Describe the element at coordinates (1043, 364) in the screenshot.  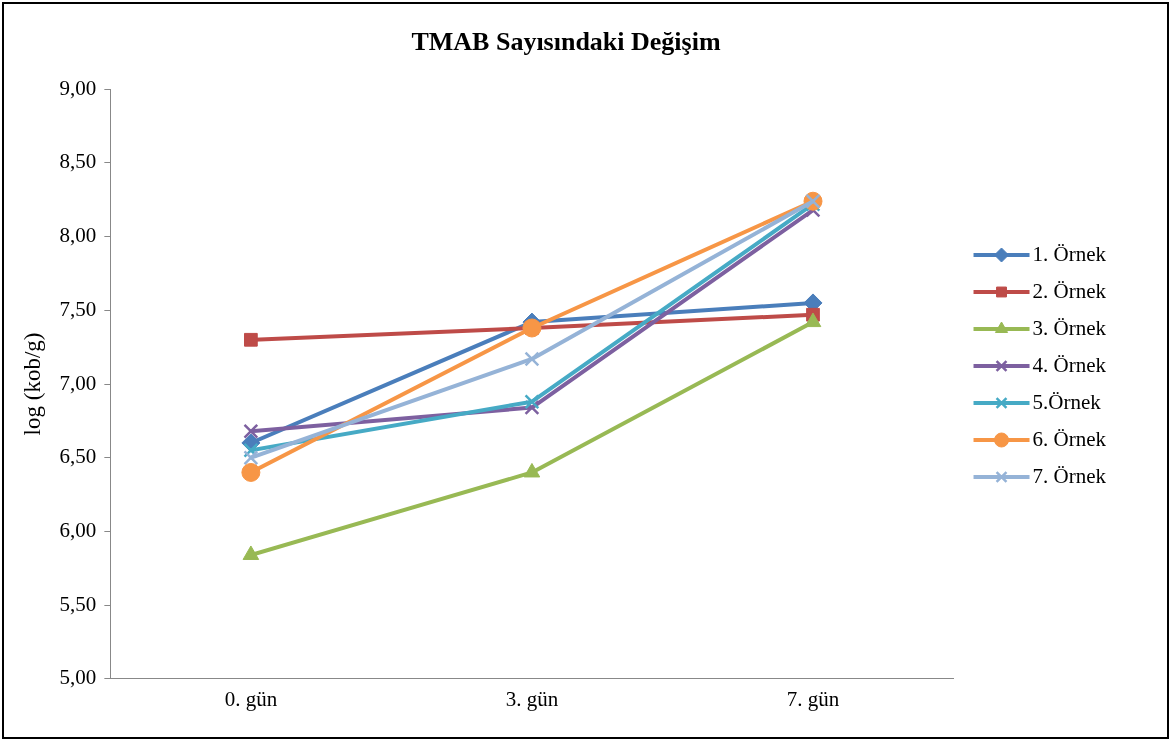
I see `legend-label: 4. Örnek` at that location.